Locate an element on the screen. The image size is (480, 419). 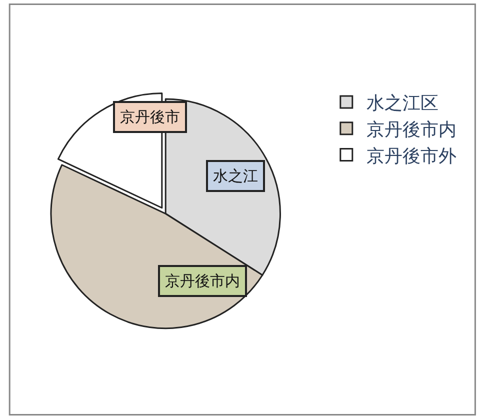
legend-label: 京丹後市外 is located at coordinates (411, 156).